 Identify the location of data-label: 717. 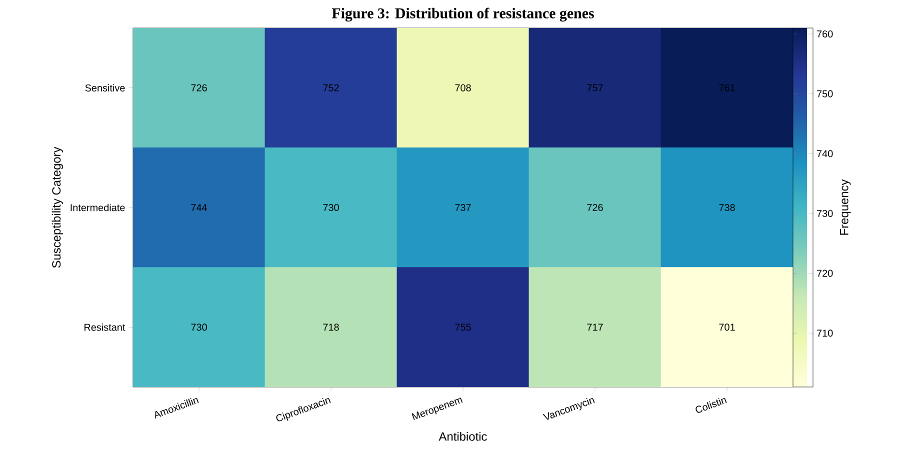
(595, 327).